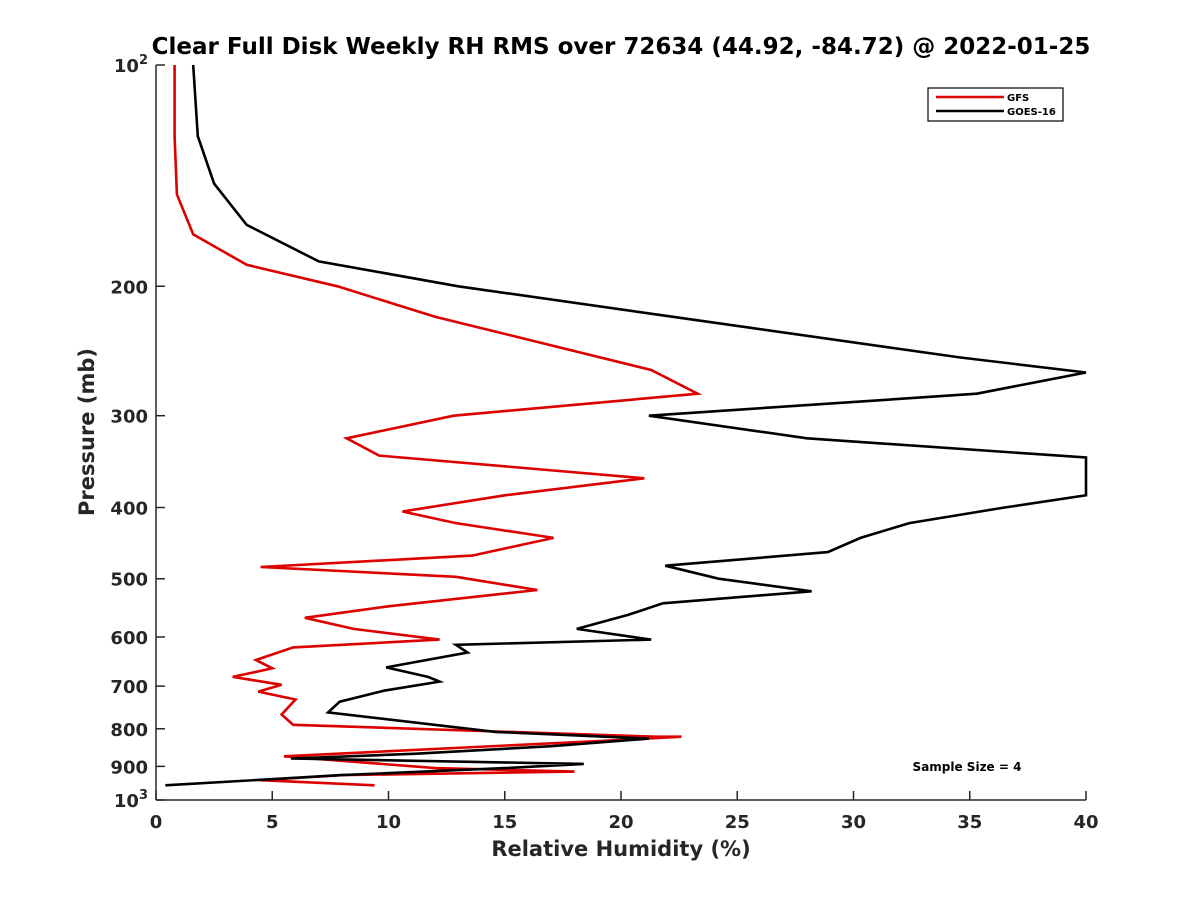  Describe the element at coordinates (272, 822) in the screenshot. I see `x-tick-label: 5` at that location.